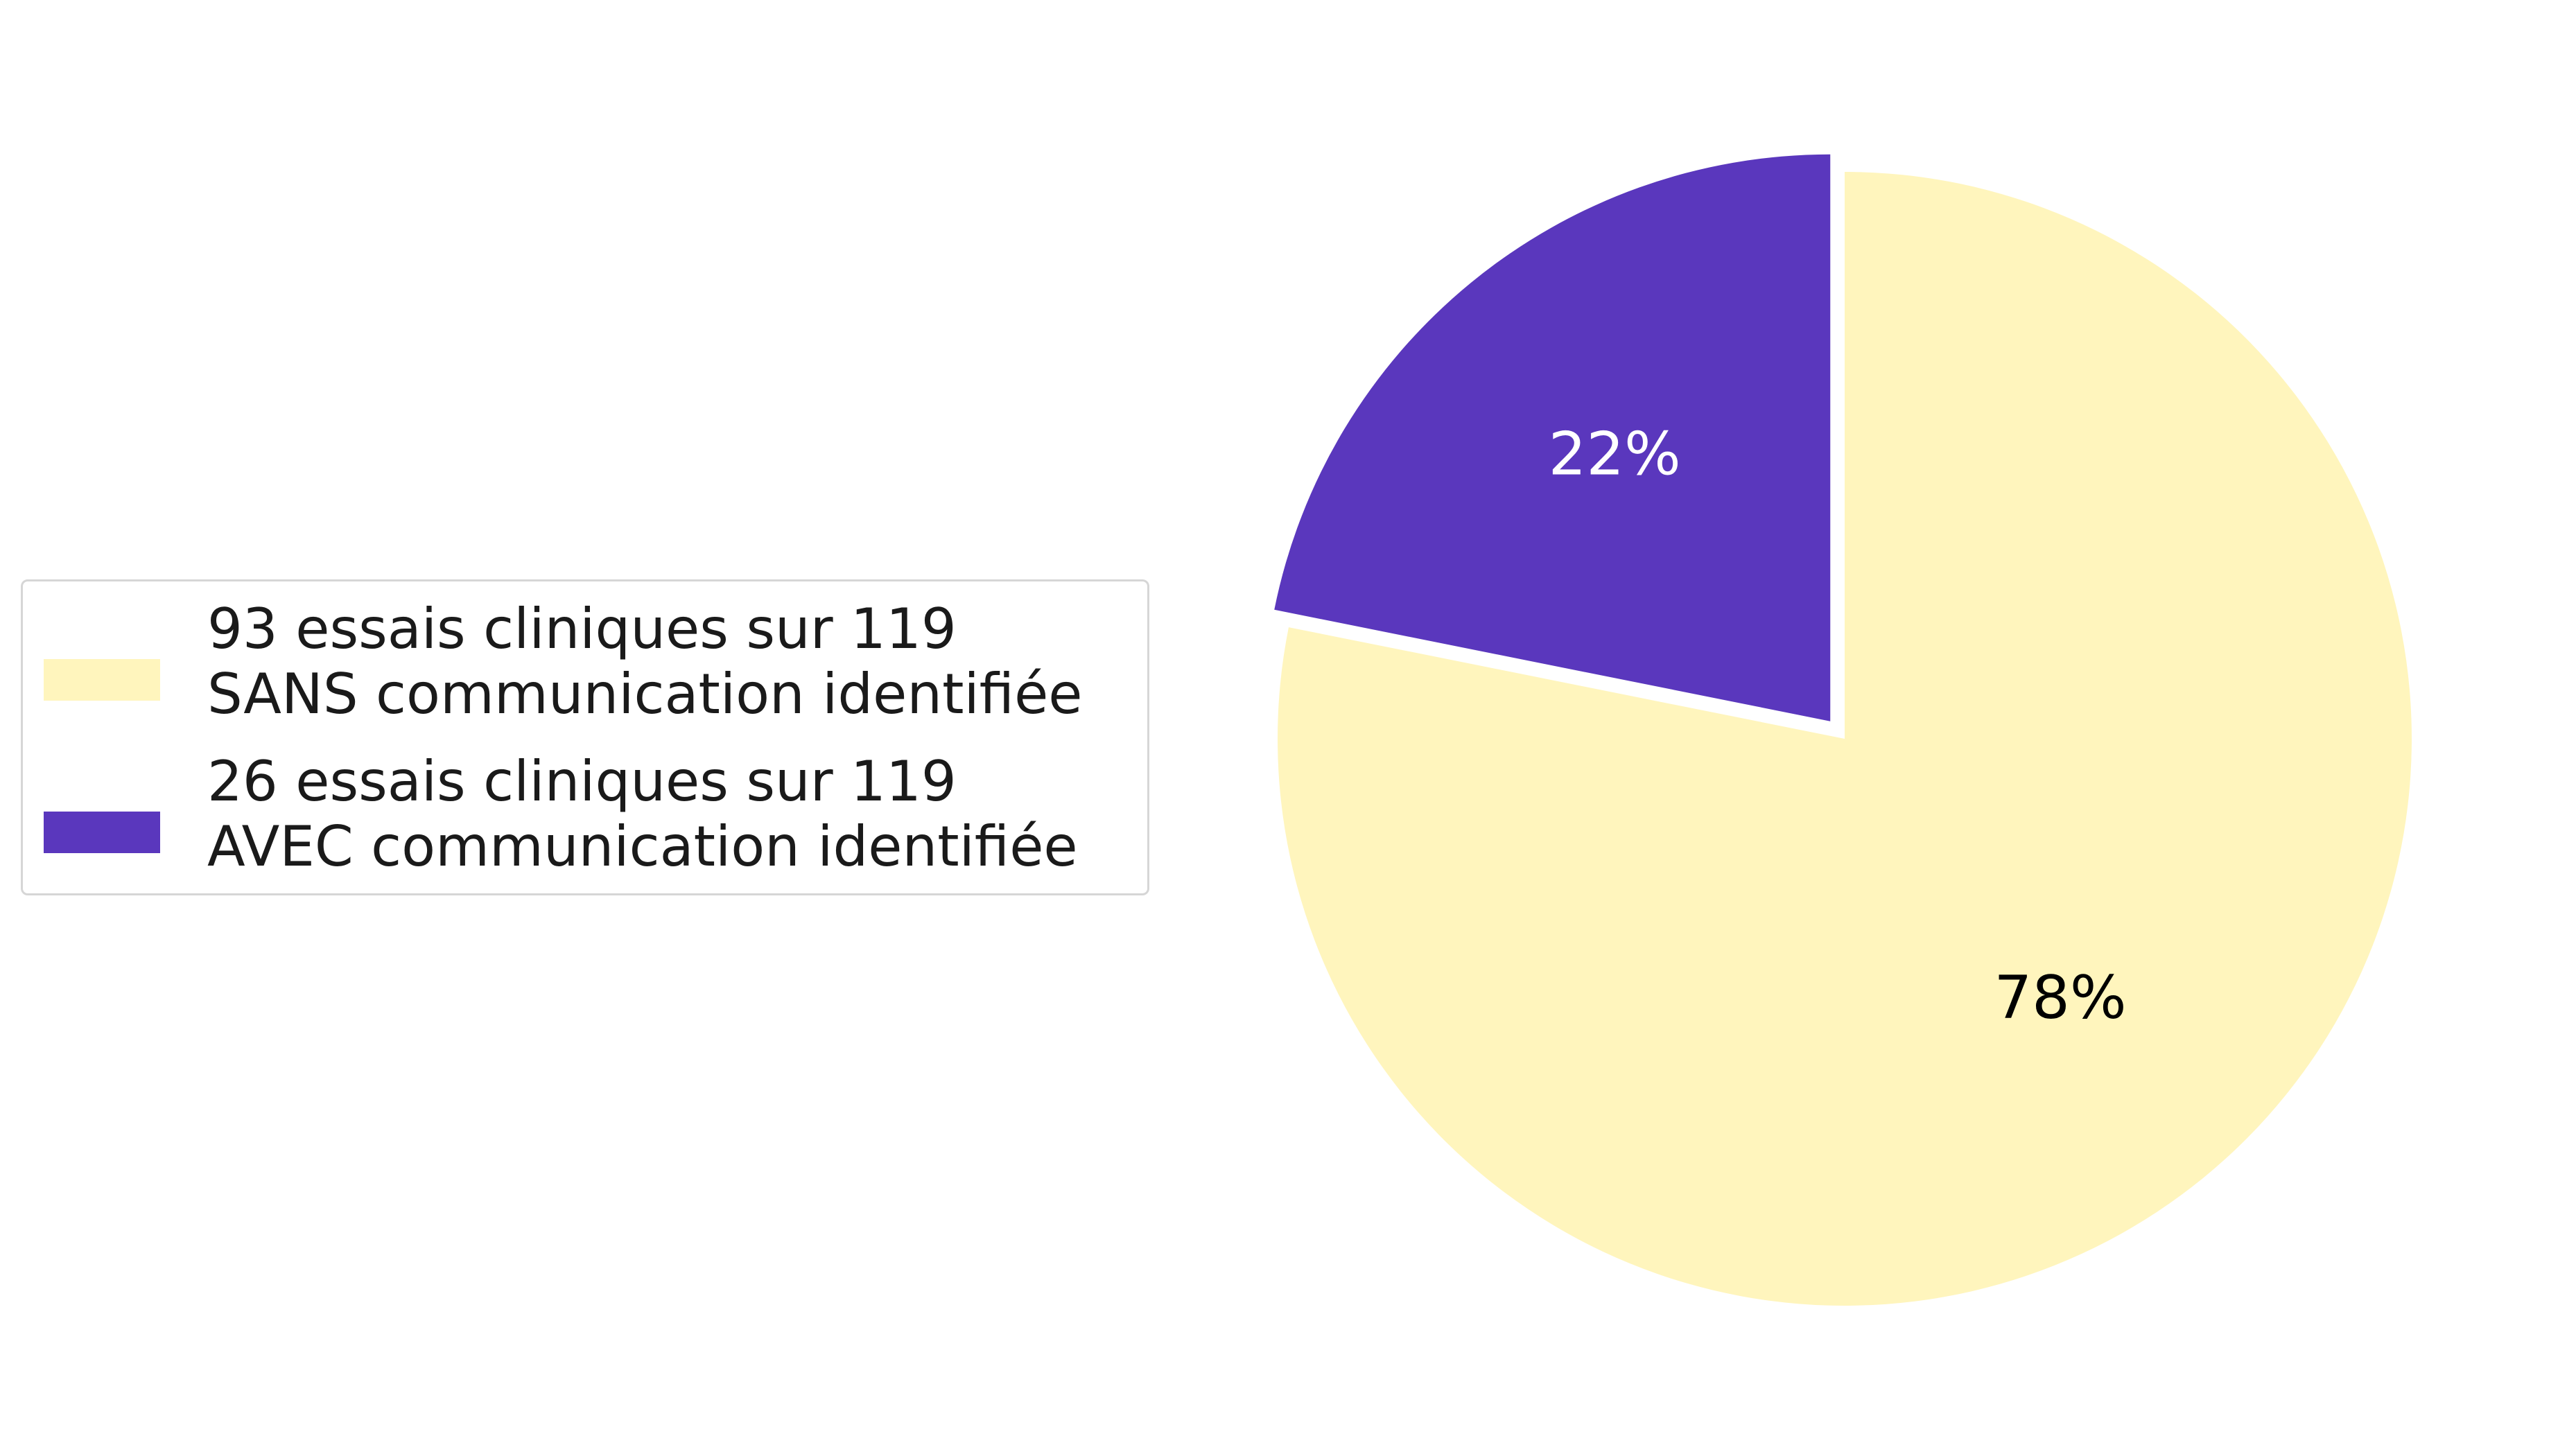 The image size is (2576, 1454). I want to click on pie-slice-avec-communication, so click(1552, 437).